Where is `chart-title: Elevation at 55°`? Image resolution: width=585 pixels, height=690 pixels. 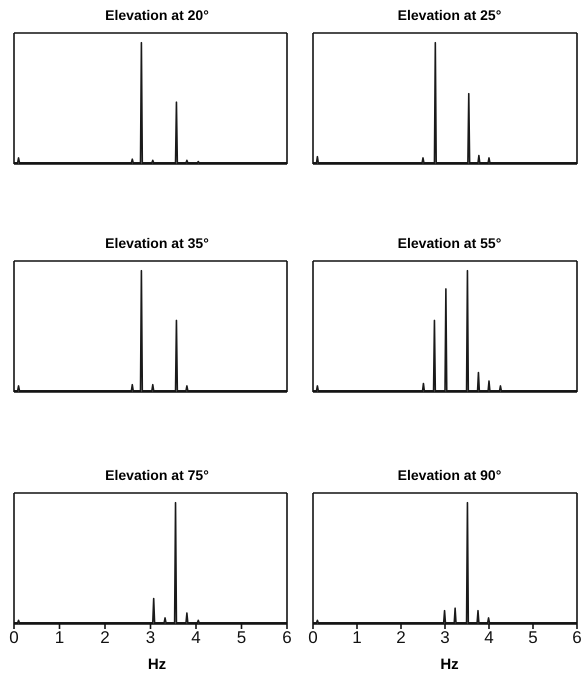
chart-title: Elevation at 55° is located at coordinates (449, 243).